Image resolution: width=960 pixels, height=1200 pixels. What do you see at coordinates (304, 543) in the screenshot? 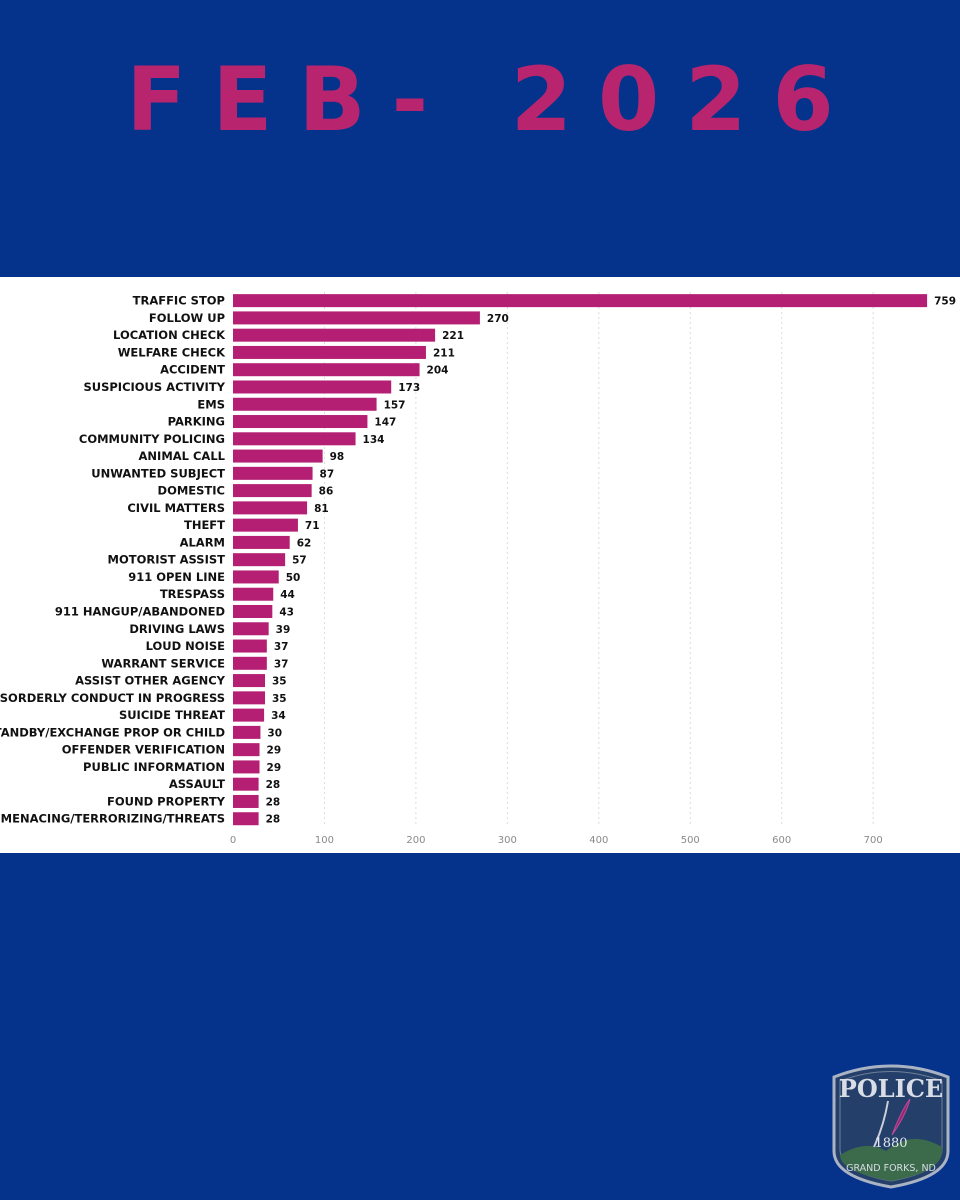
I see `data-label: 62` at bounding box center [304, 543].